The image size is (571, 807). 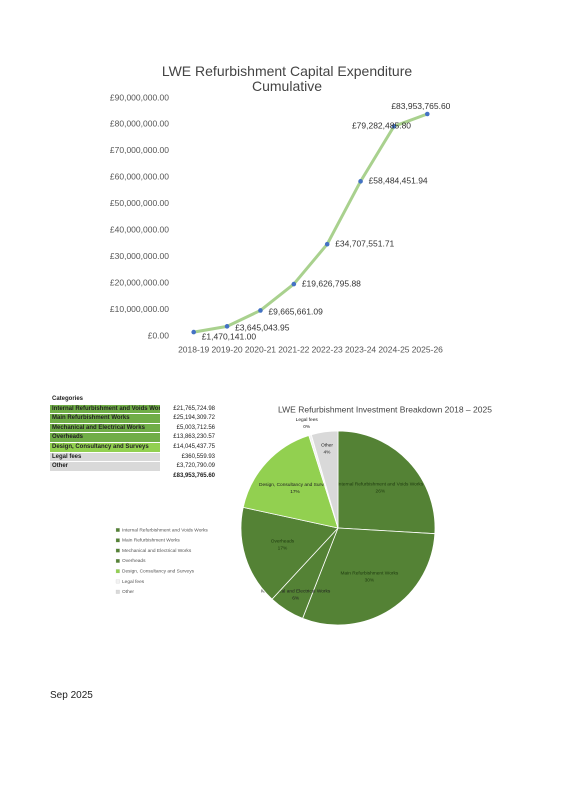 What do you see at coordinates (370, 573) in the screenshot?
I see `slice-label: Main Refurbishment Works` at bounding box center [370, 573].